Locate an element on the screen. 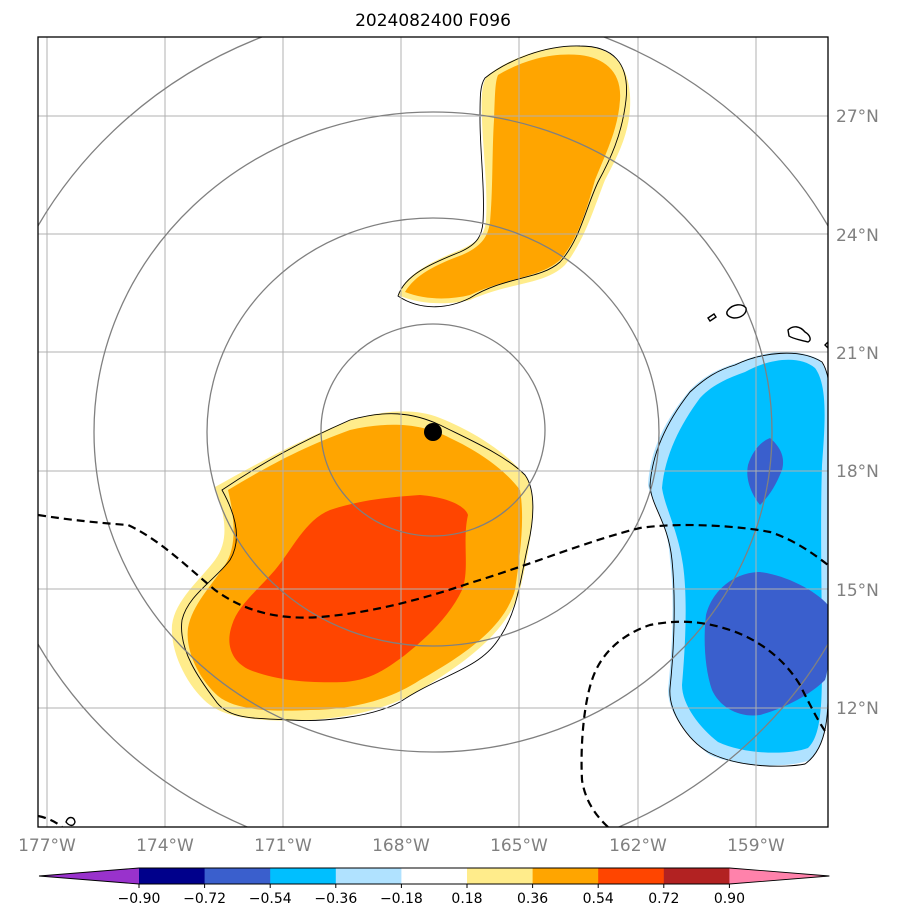 Image resolution: width=899 pixels, height=924 pixels. colorbar-tick-label: −0.90 is located at coordinates (139, 899).